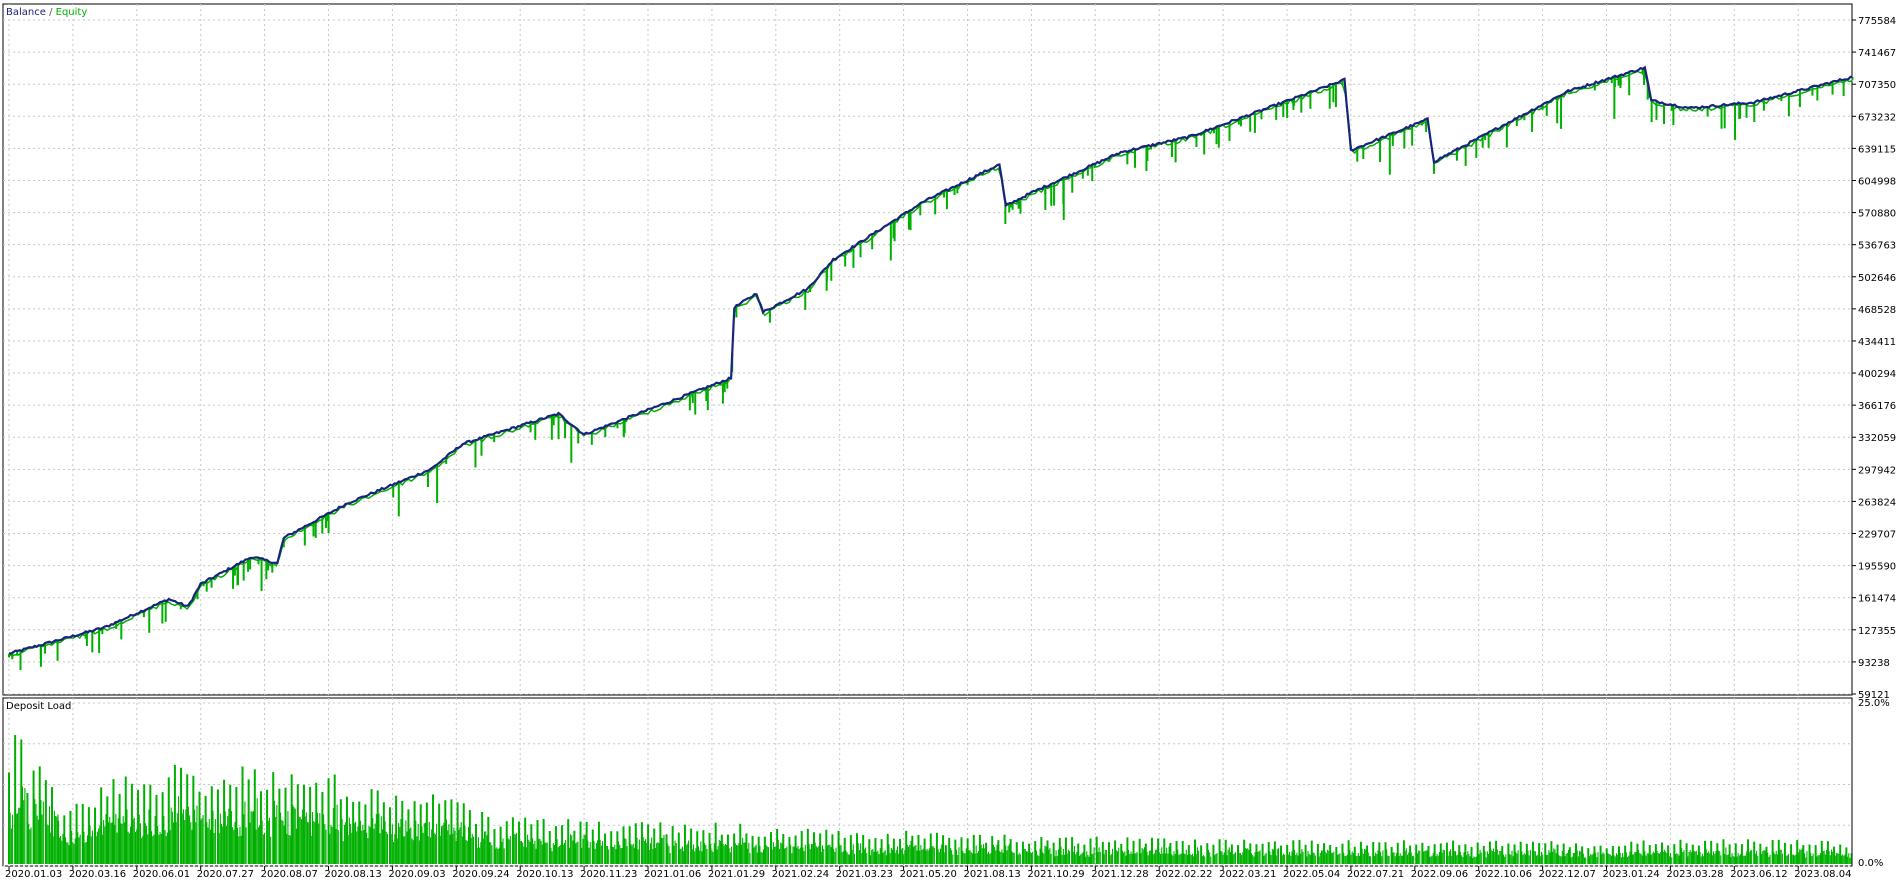  I want to click on y-tick-label: 161474, so click(1877, 599).